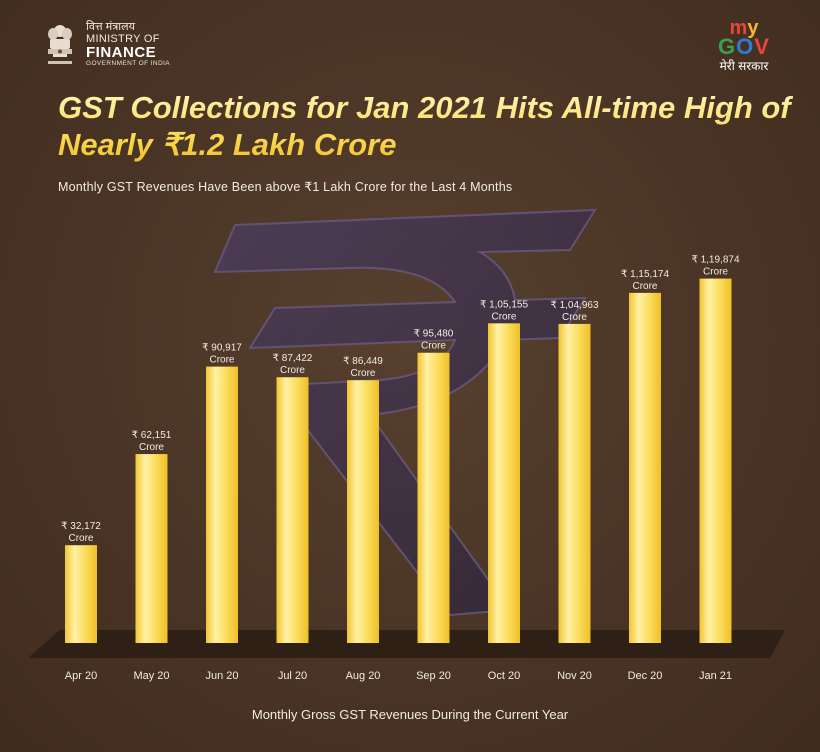 The image size is (820, 752). Describe the element at coordinates (715, 260) in the screenshot. I see `bar-value-label: ₹ 1,19,874` at that location.